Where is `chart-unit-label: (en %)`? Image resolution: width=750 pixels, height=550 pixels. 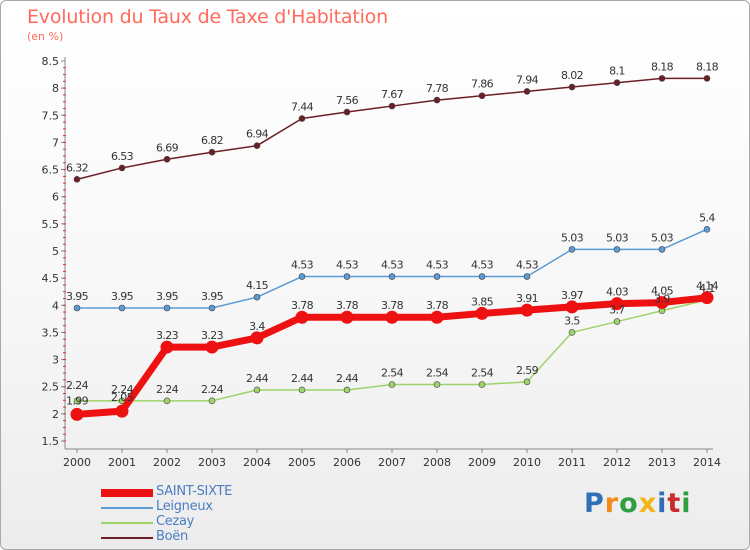 chart-unit-label: (en %) is located at coordinates (45, 36).